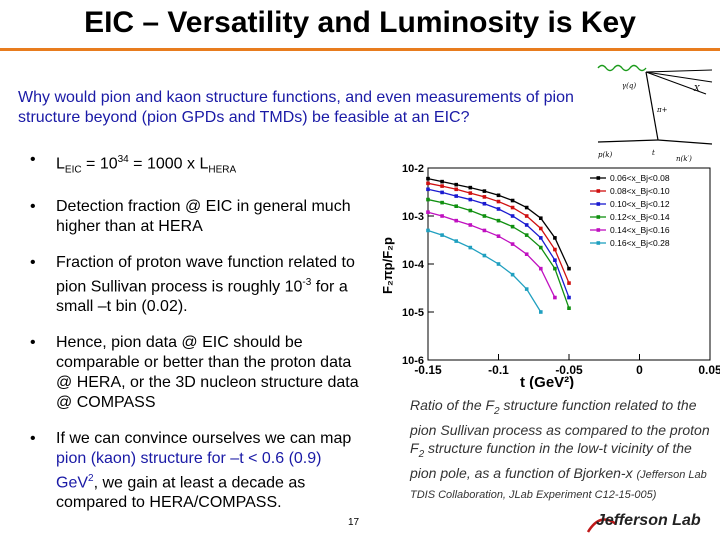 The height and width of the screenshot is (540, 720). Describe the element at coordinates (60, 164) in the screenshot. I see `b1-l: L` at that location.